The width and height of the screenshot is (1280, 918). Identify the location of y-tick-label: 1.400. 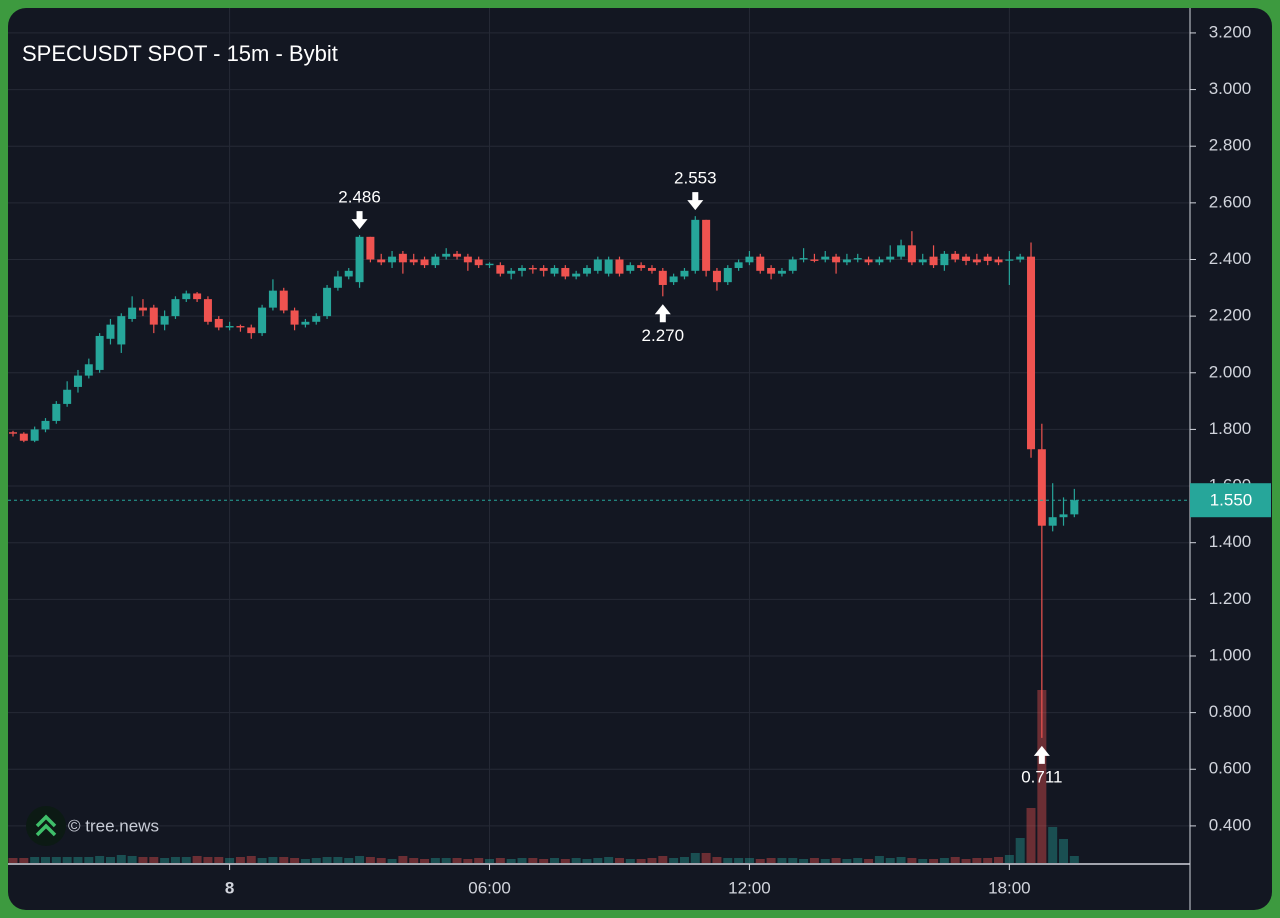
(1230, 541).